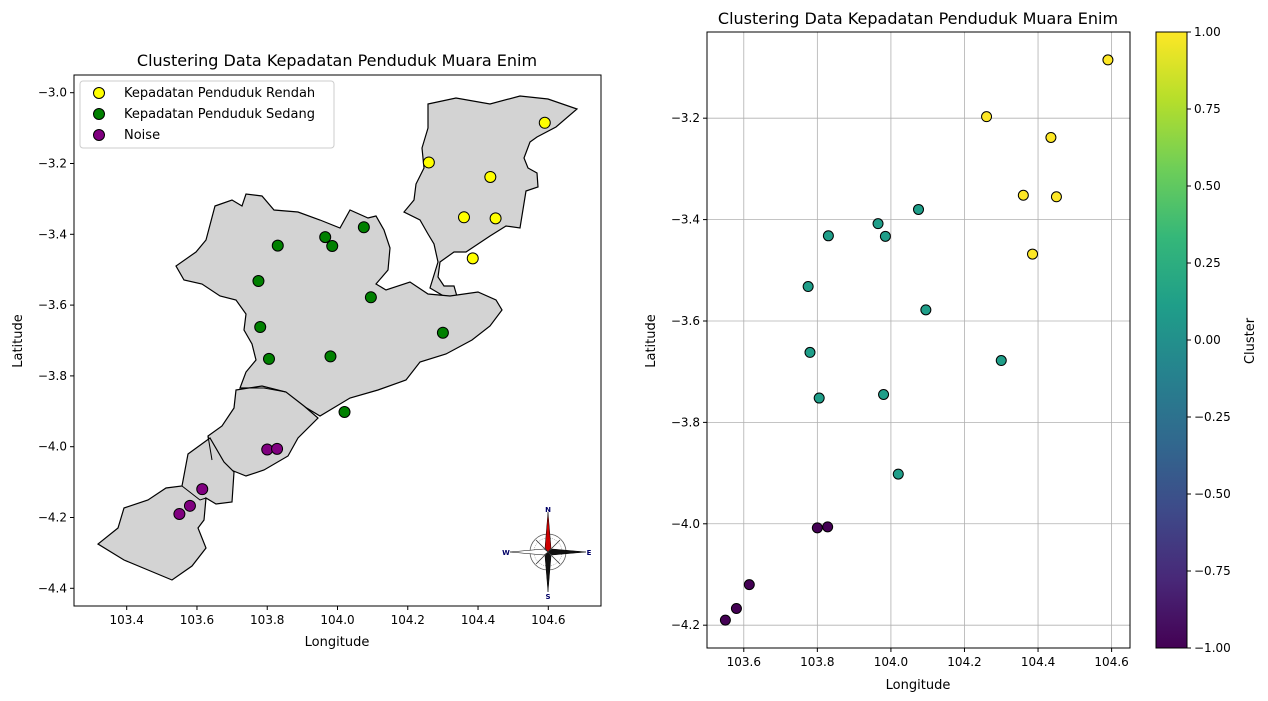 The height and width of the screenshot is (701, 1268). Describe the element at coordinates (567, 552) in the screenshot. I see `compass-needle-east` at that location.